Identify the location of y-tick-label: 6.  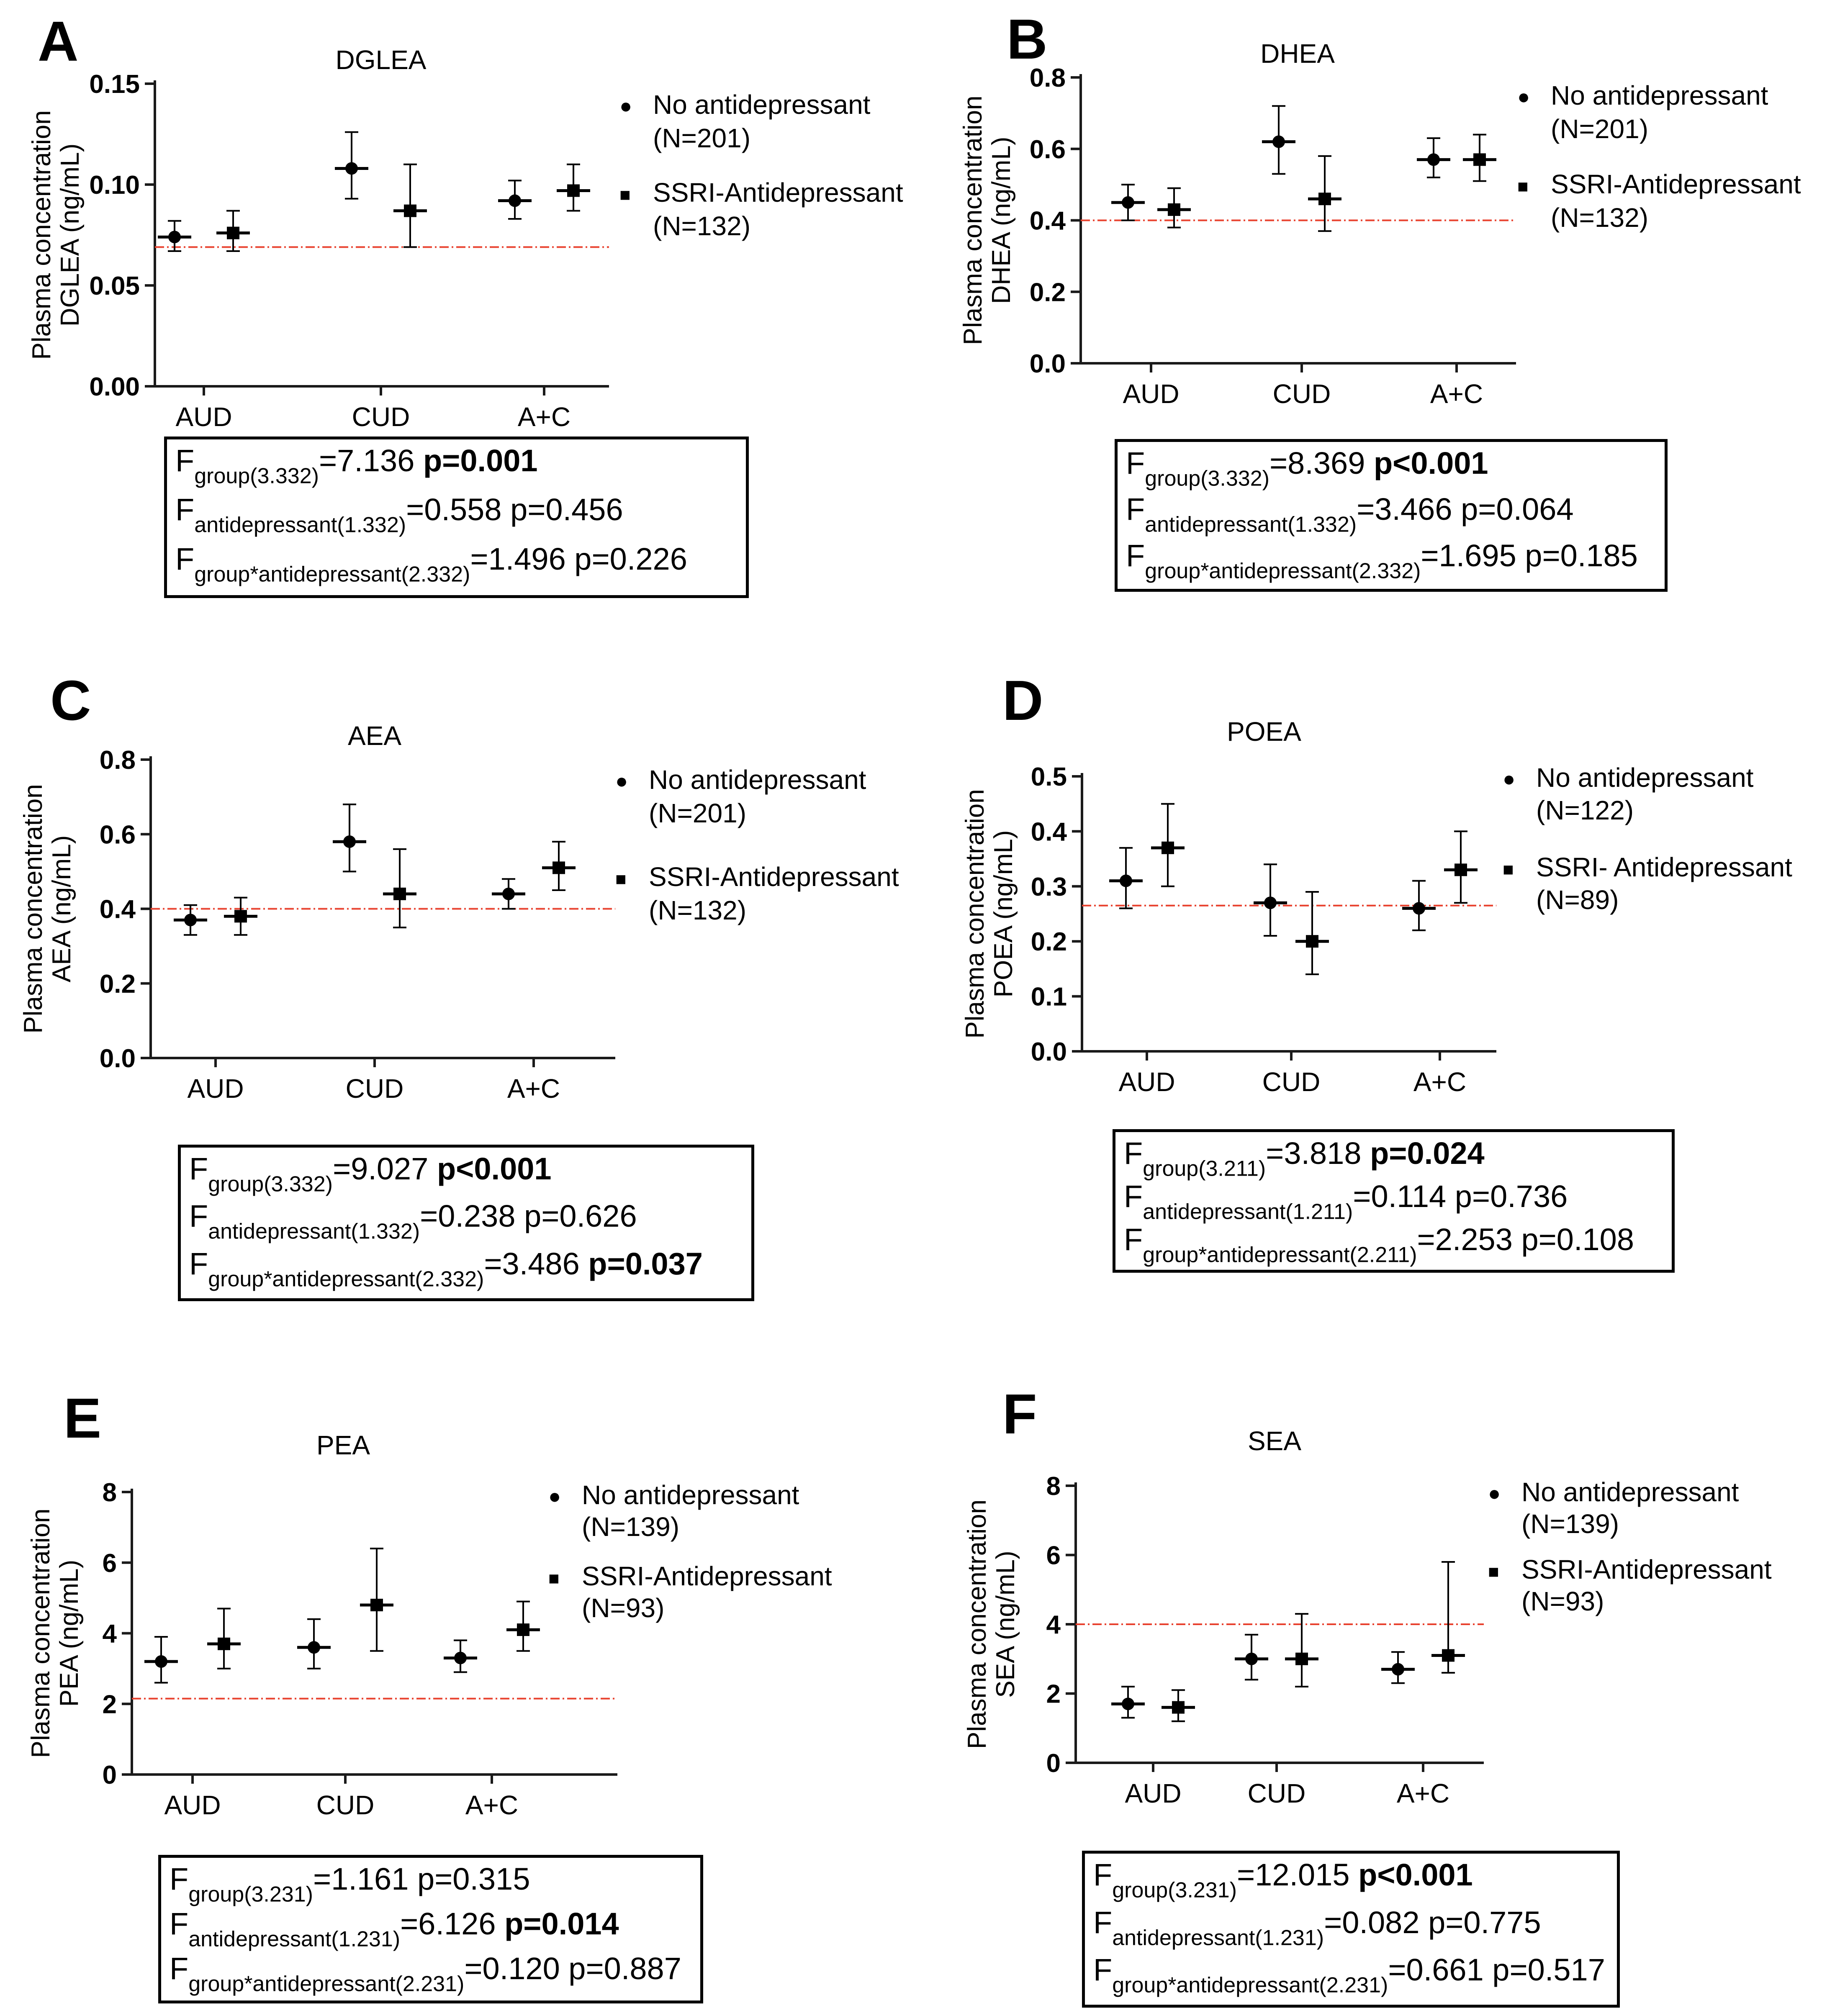
(110, 1563).